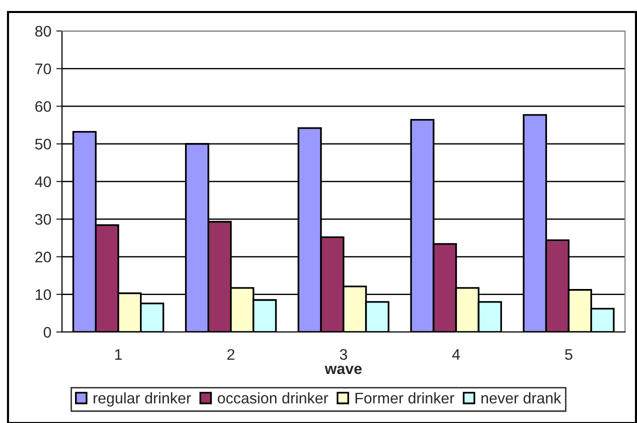  I want to click on legend-label: Former drinker, so click(405, 398).